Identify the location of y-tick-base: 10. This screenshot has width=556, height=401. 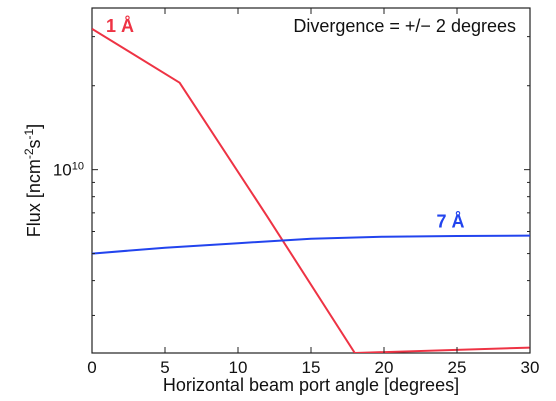
(62, 170).